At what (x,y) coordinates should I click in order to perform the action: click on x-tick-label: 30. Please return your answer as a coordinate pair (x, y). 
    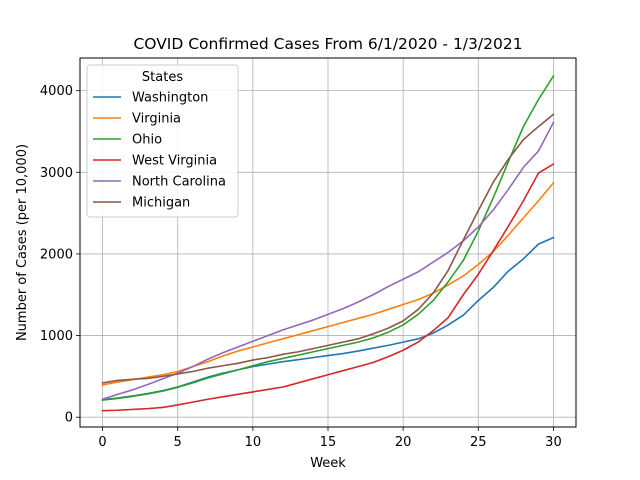
    Looking at the image, I should click on (553, 442).